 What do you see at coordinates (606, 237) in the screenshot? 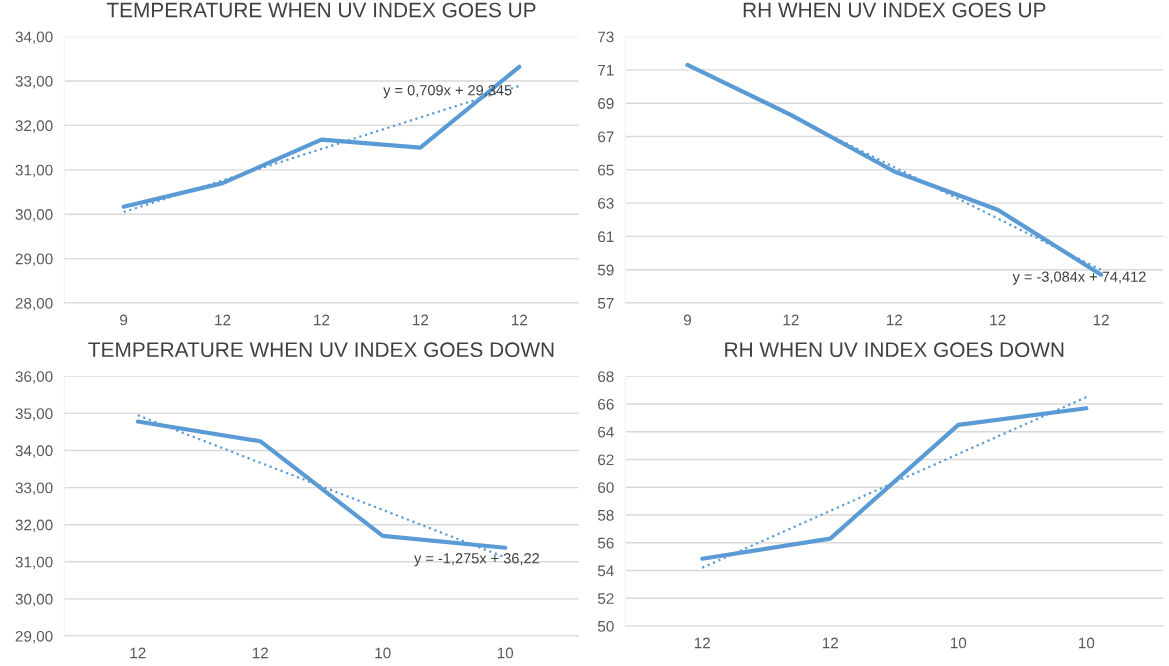
I see `y-tick-label: 61` at bounding box center [606, 237].